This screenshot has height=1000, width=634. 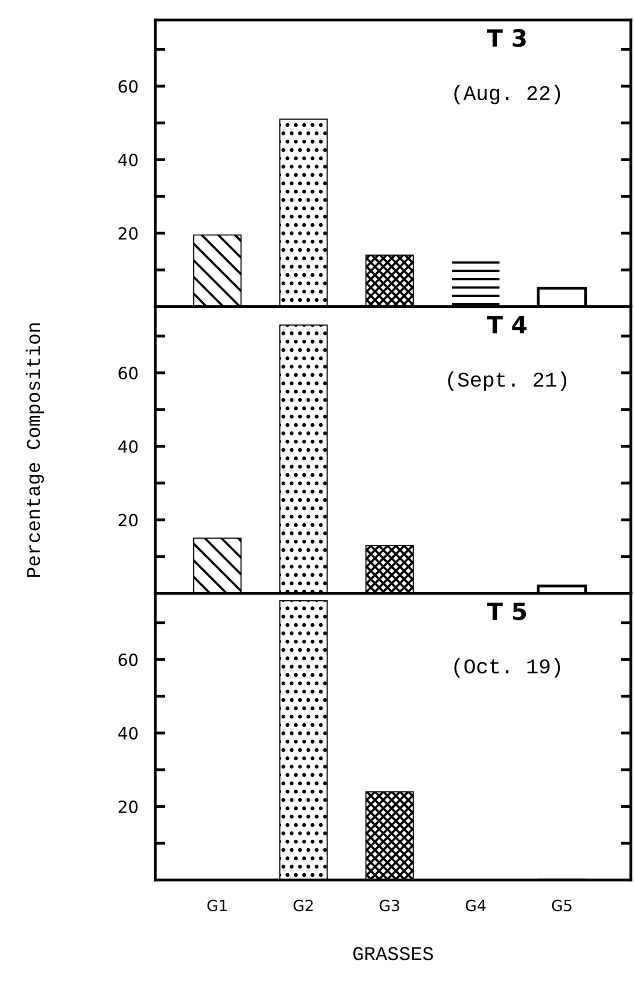 I want to click on text: (Aug. 22), so click(x=507, y=94).